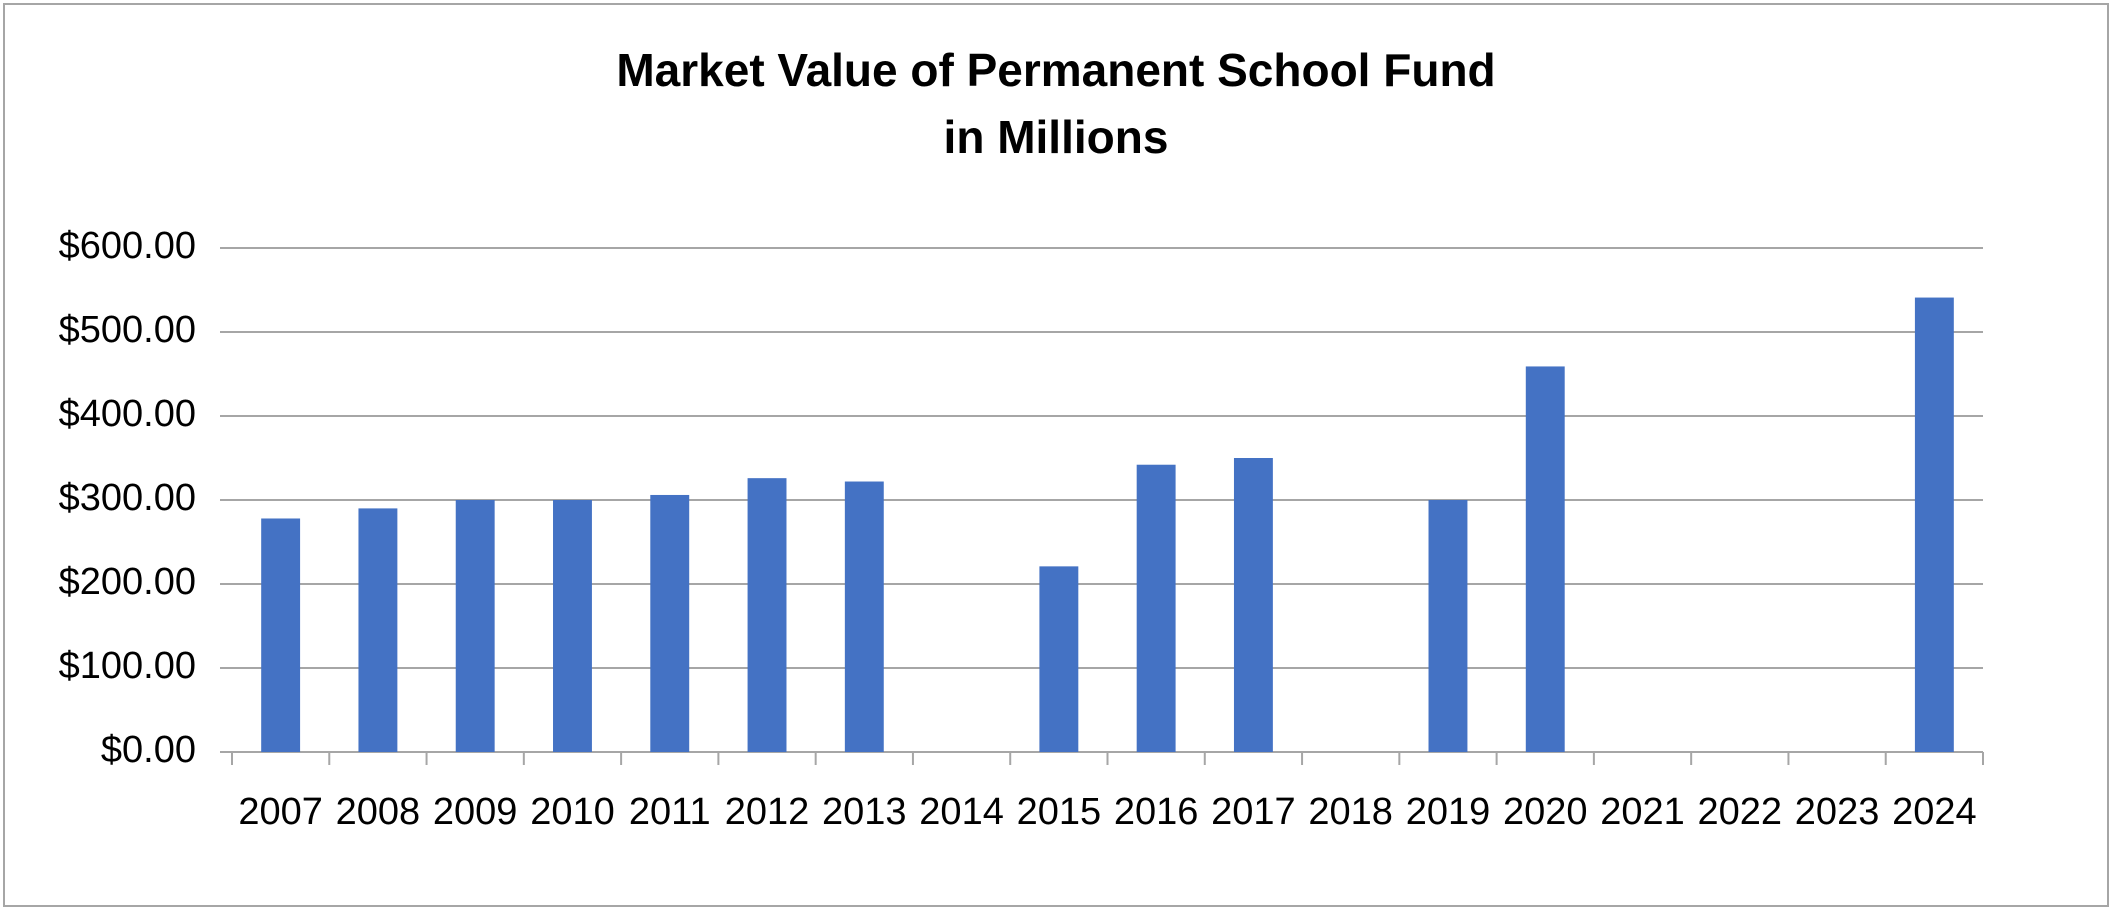 This screenshot has width=2112, height=912. What do you see at coordinates (1837, 812) in the screenshot?
I see `x-tick-label: 2023` at bounding box center [1837, 812].